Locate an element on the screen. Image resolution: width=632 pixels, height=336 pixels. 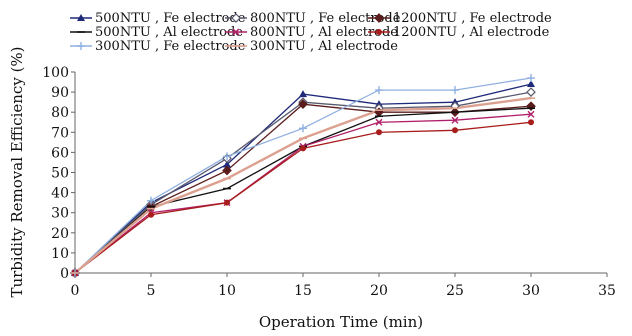
y-tick-label: 40 is located at coordinates (60, 194).